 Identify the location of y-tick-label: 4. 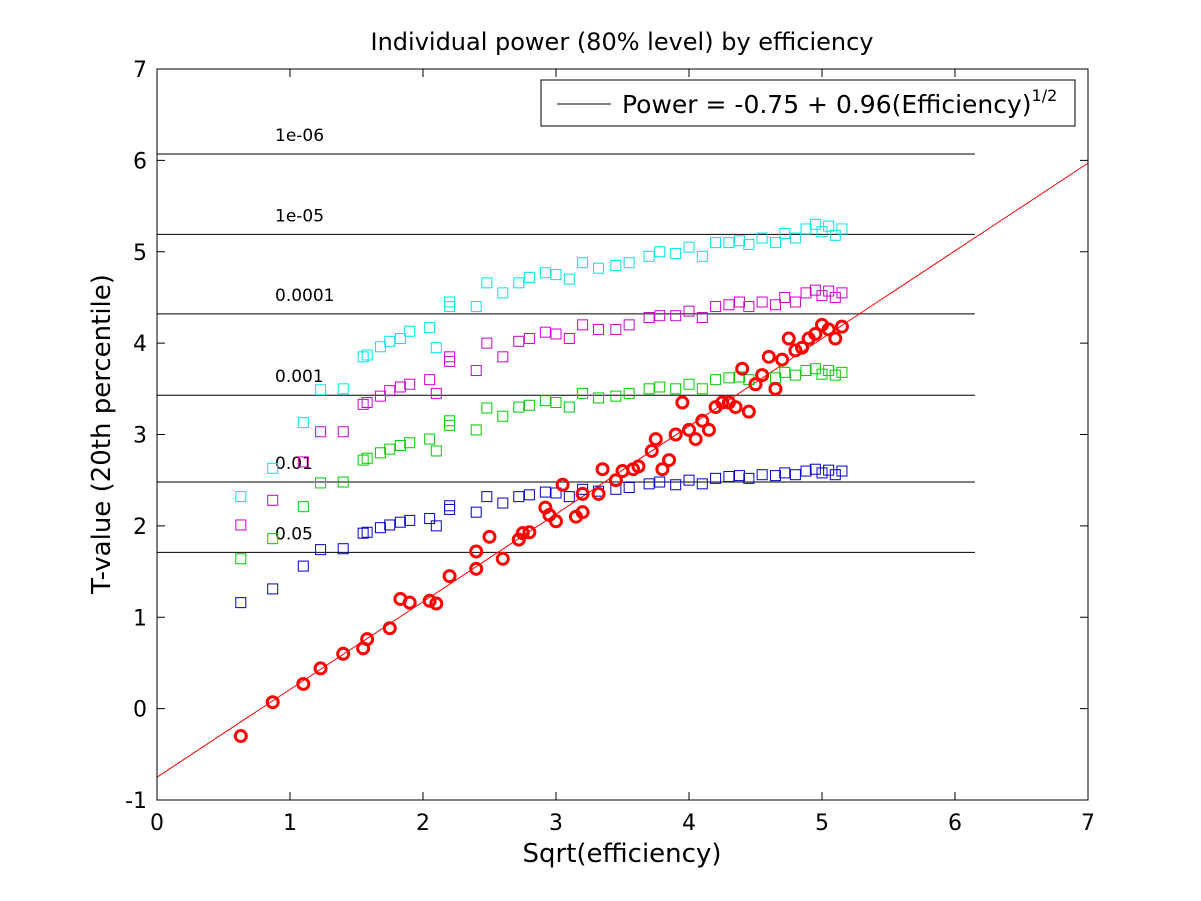
(140, 344).